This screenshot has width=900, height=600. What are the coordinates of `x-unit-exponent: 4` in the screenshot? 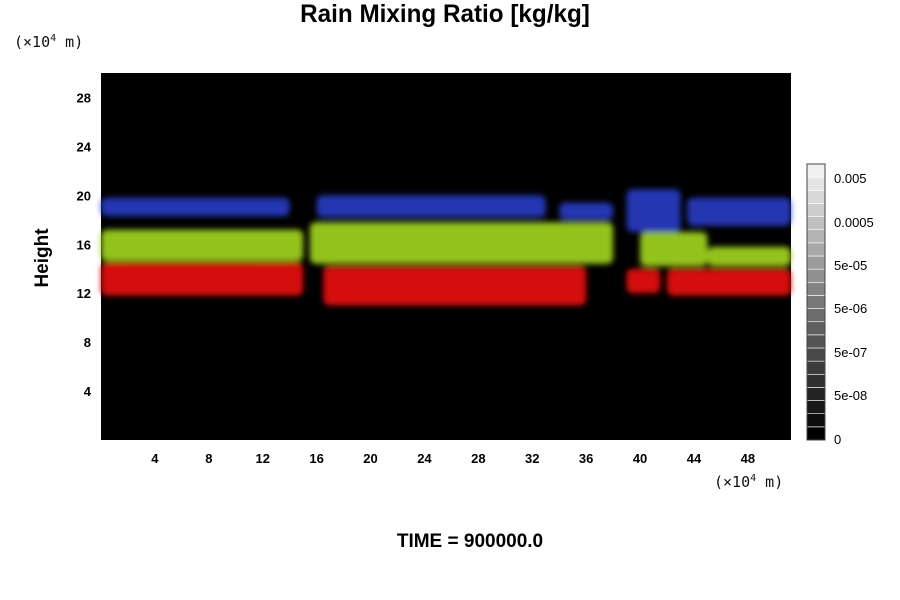 It's located at (753, 478).